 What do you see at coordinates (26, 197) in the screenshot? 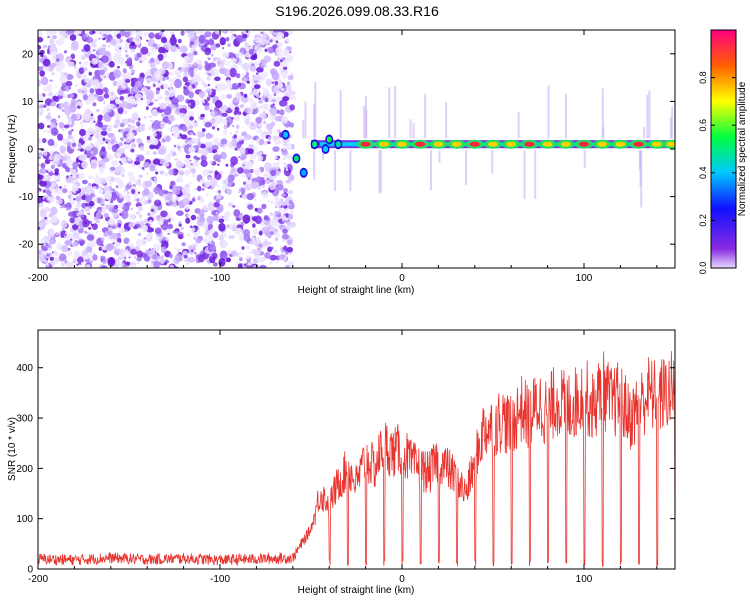
I see `spectrogram-ytick-label: -10` at bounding box center [26, 197].